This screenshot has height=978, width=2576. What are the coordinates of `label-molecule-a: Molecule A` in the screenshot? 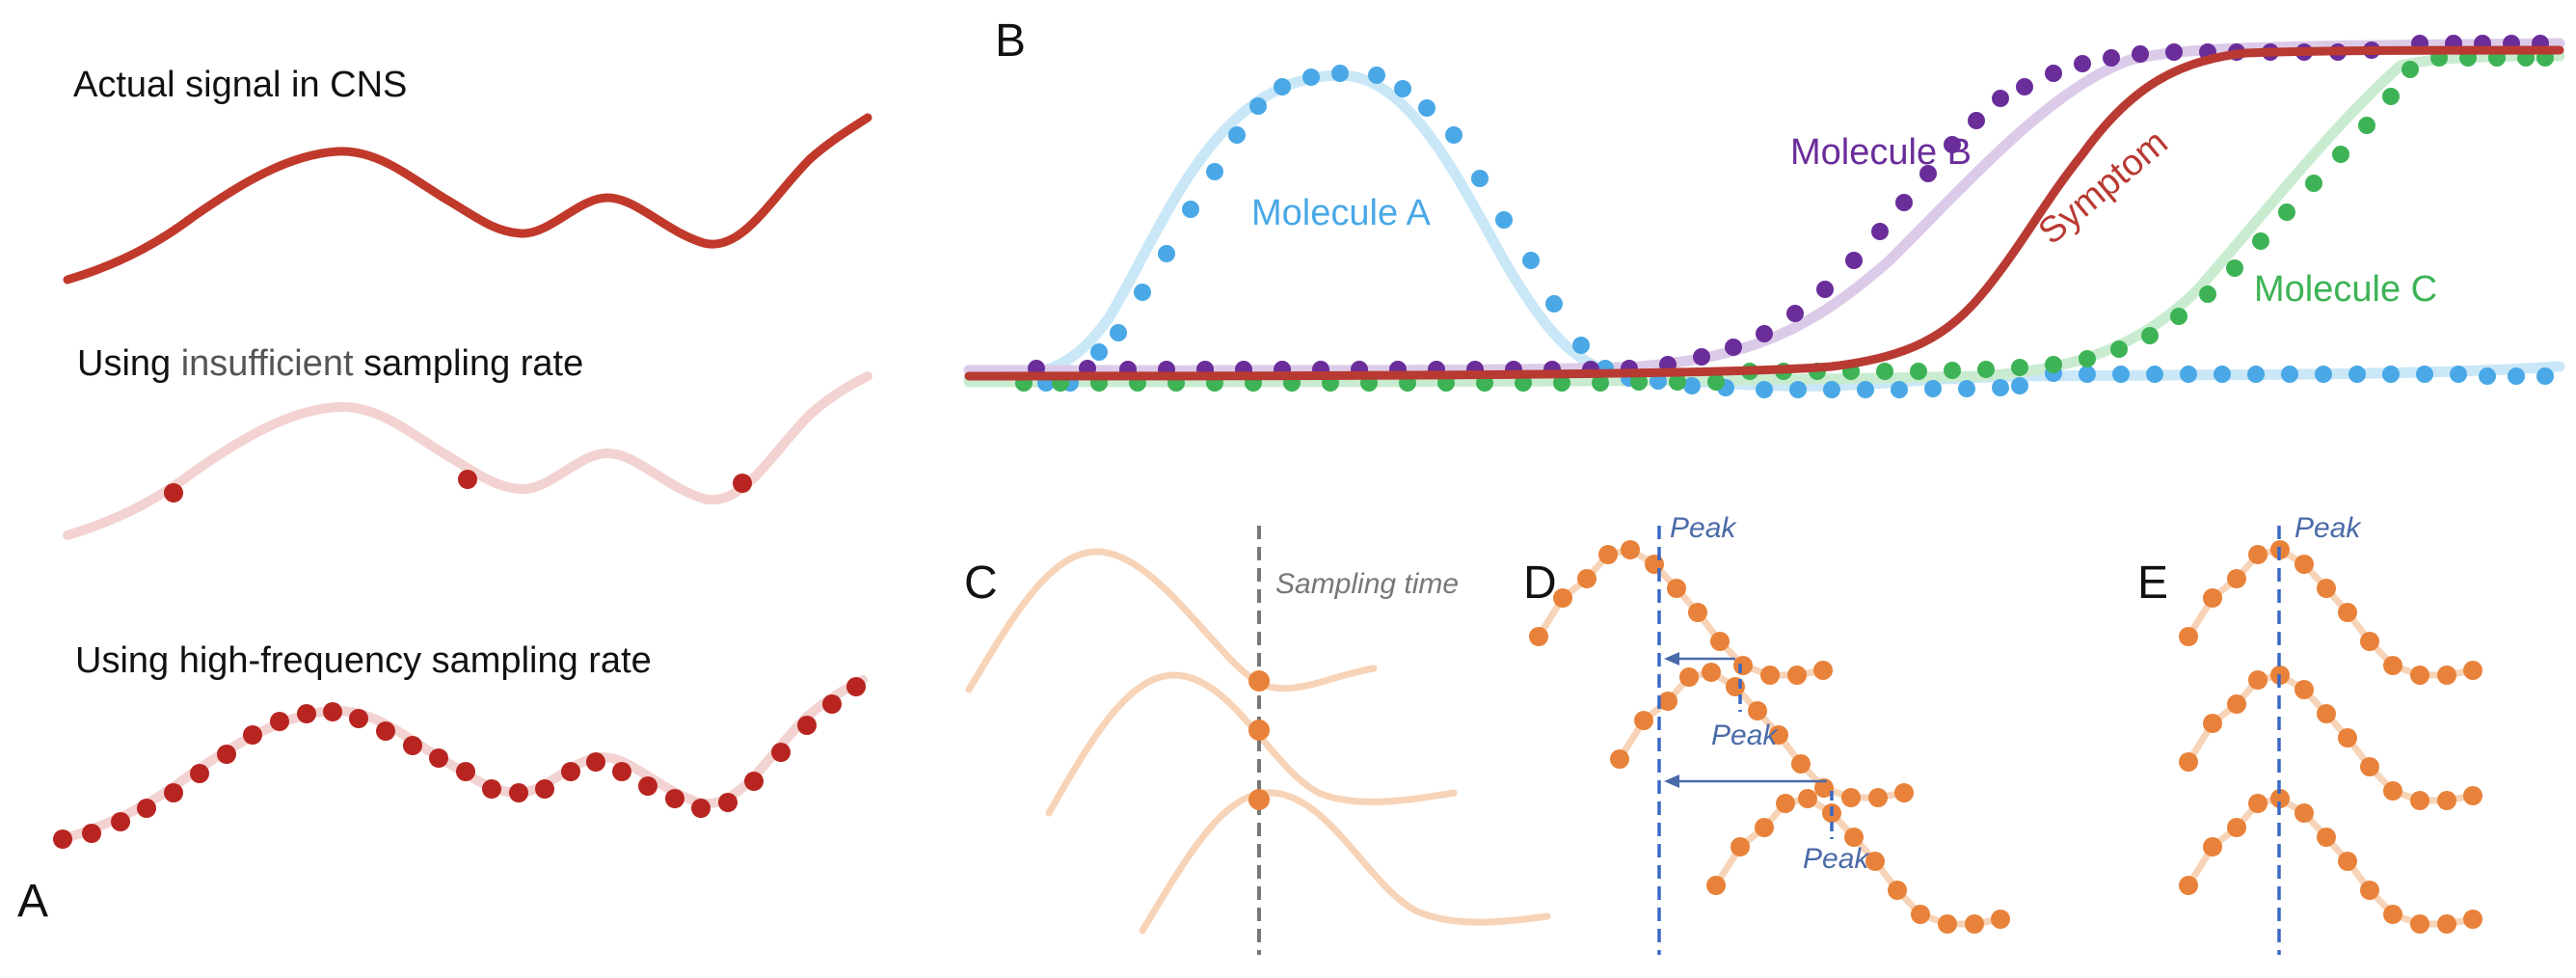 It's located at (1341, 213).